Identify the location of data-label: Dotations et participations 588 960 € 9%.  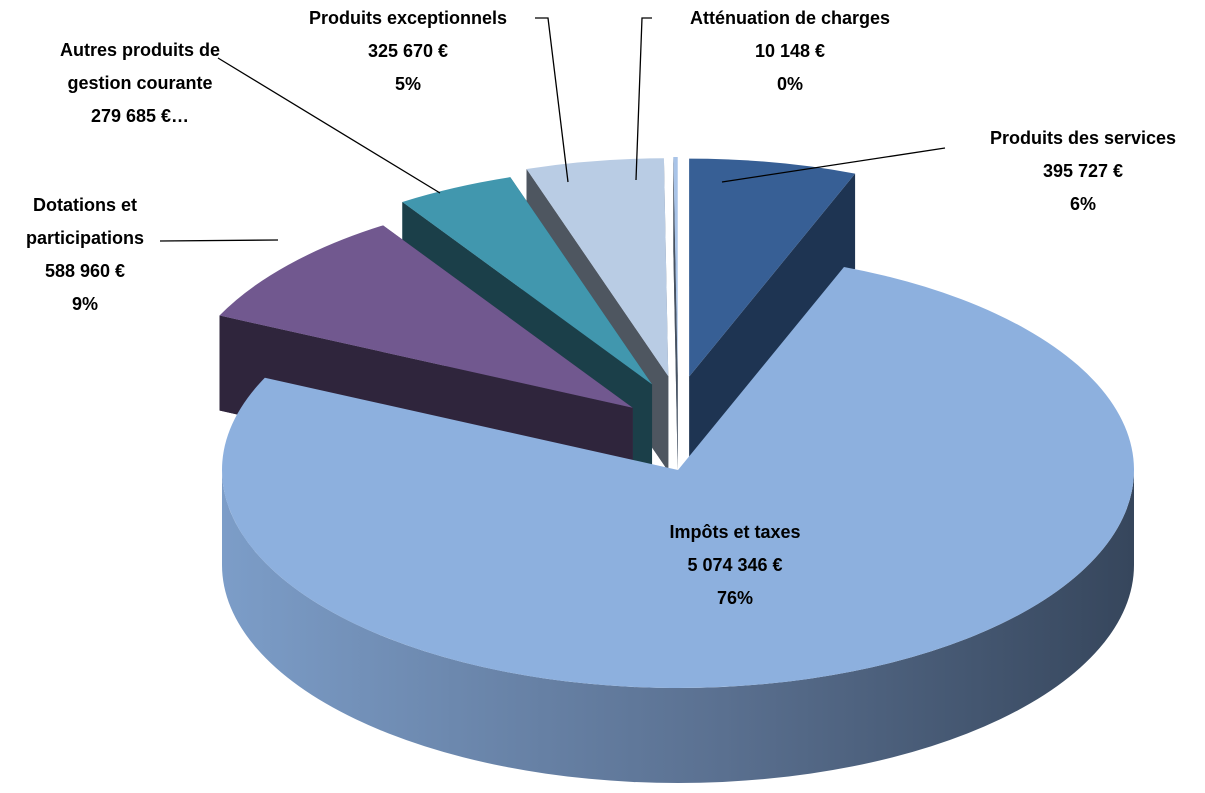
(85, 255).